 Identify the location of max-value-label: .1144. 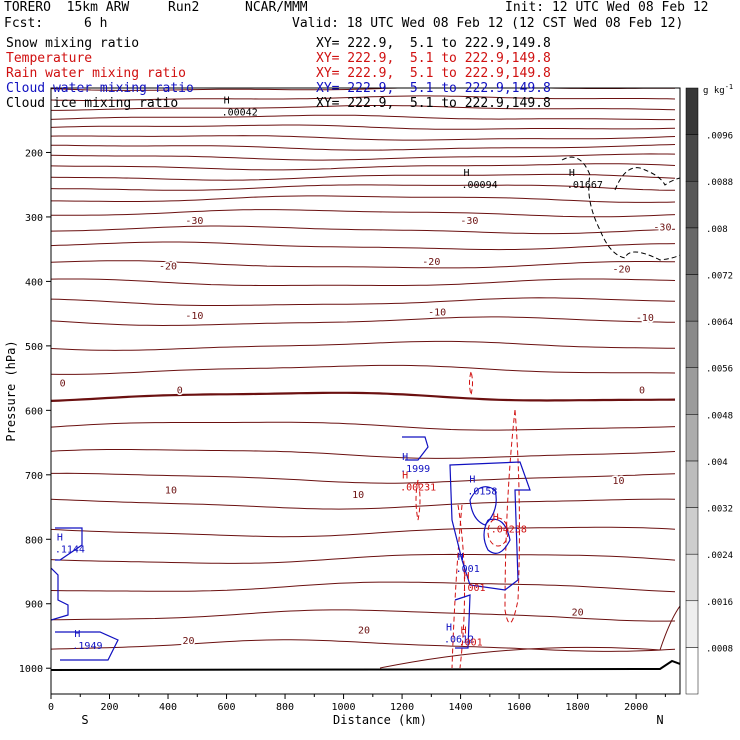
(70, 549).